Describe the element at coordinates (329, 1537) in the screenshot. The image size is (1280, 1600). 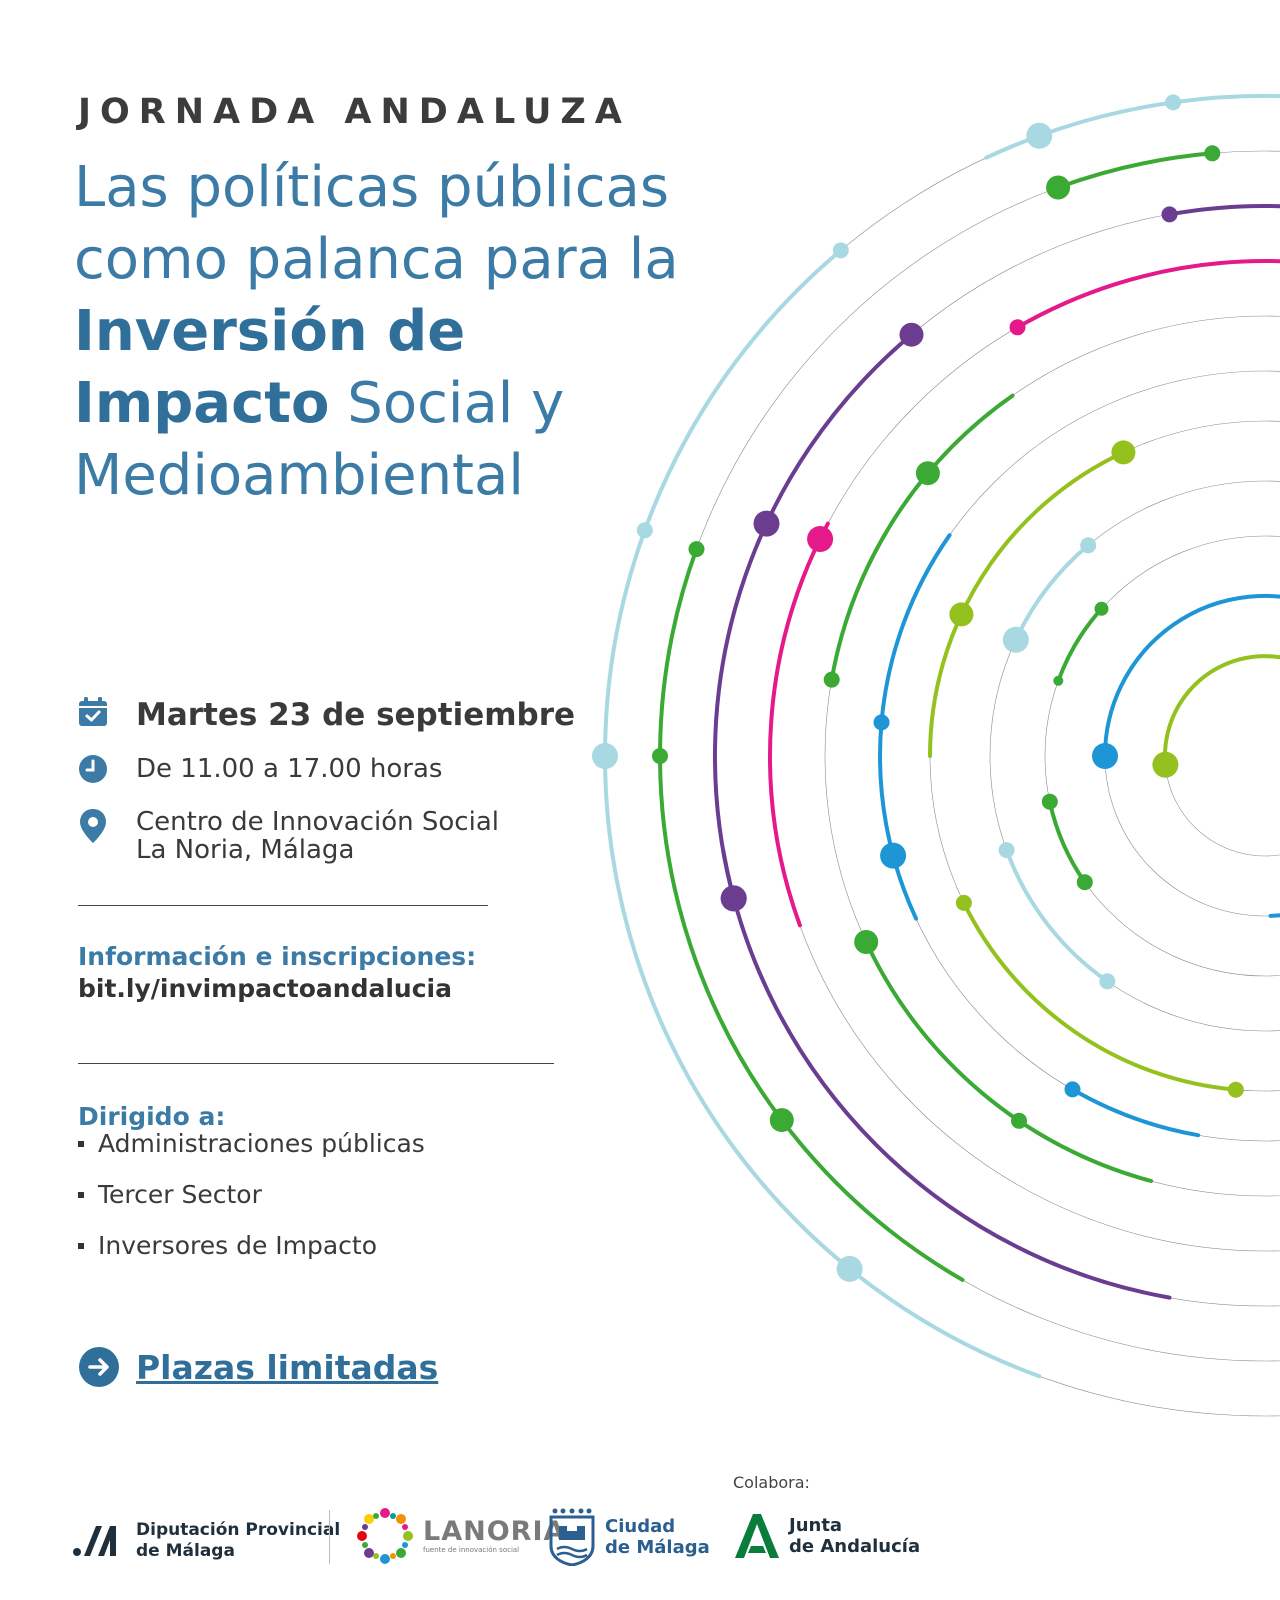
I see `logo-separator` at that location.